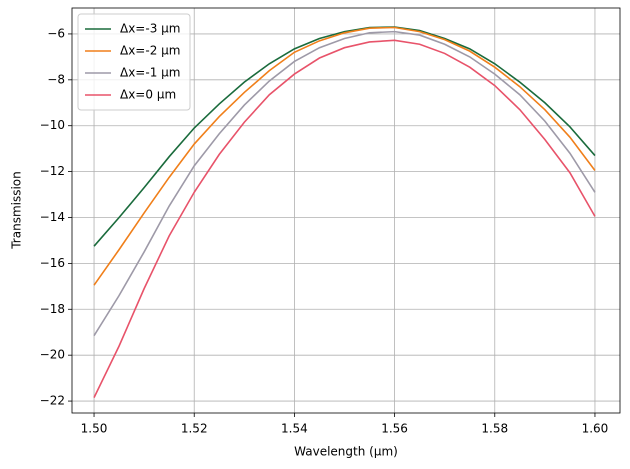  What do you see at coordinates (194, 429) in the screenshot?
I see `x-tick-label: 1.52` at bounding box center [194, 429].